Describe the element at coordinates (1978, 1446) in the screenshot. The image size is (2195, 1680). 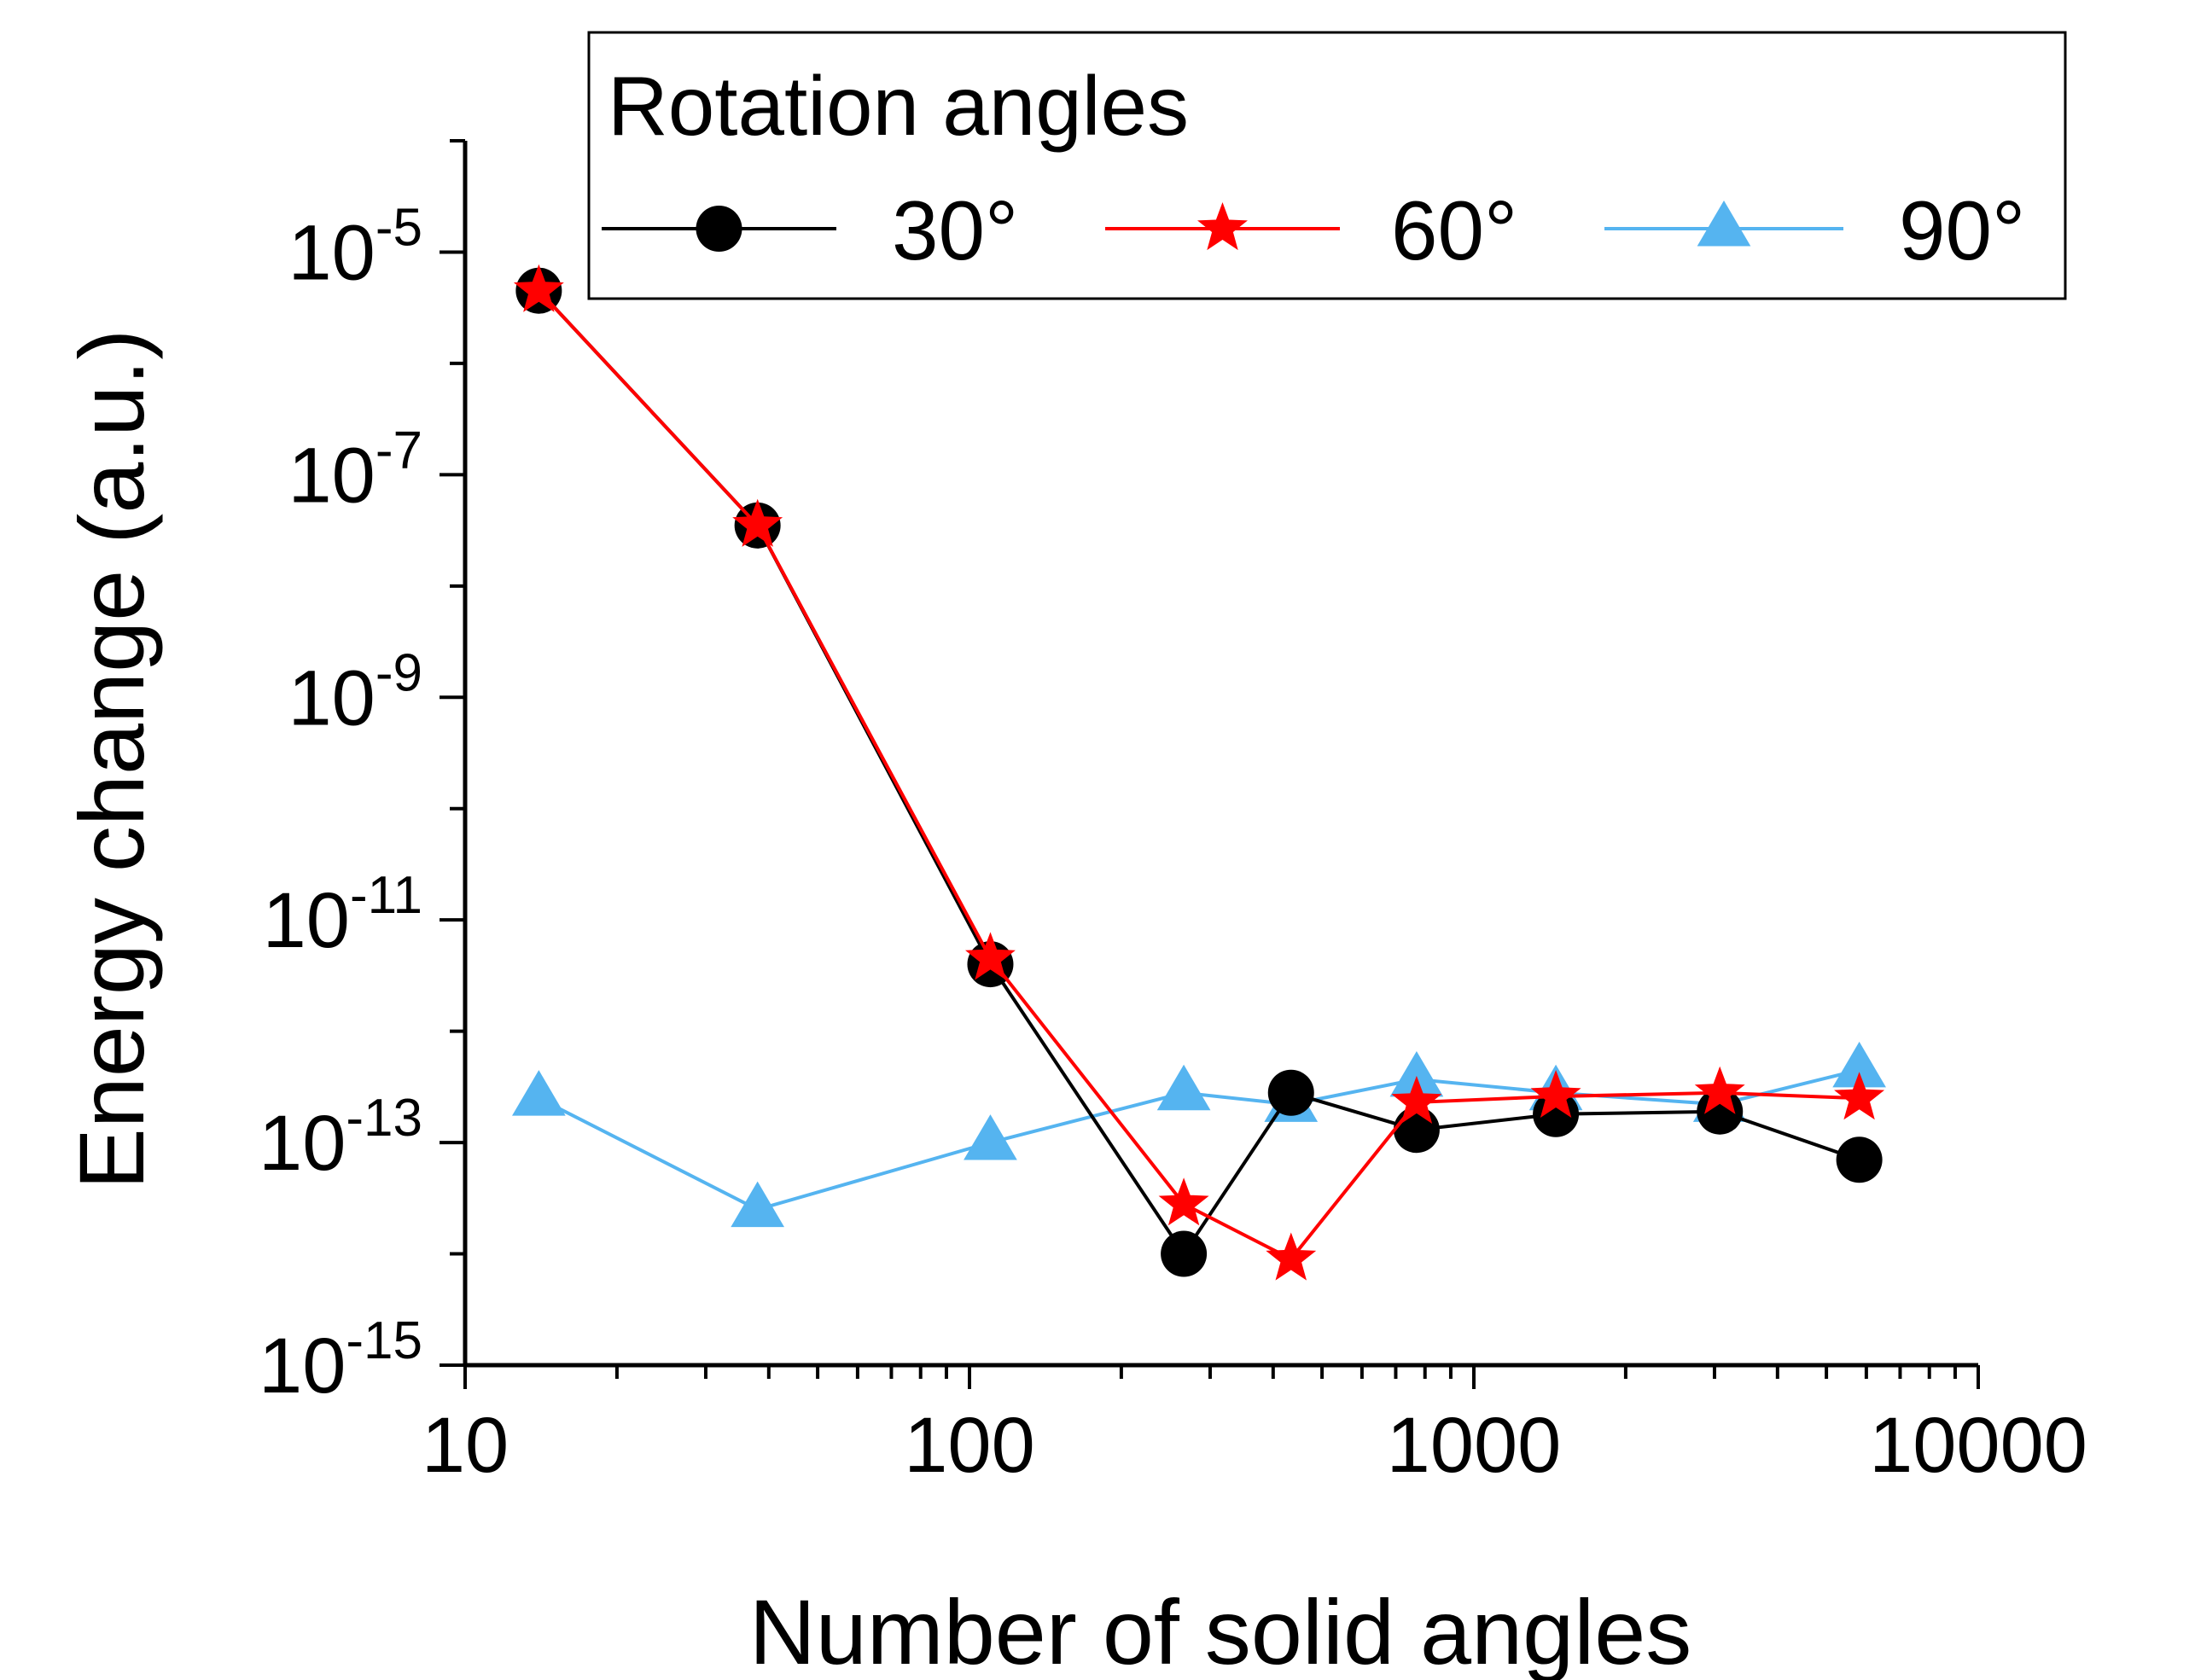
I see `x-tick-label: 10000` at that location.